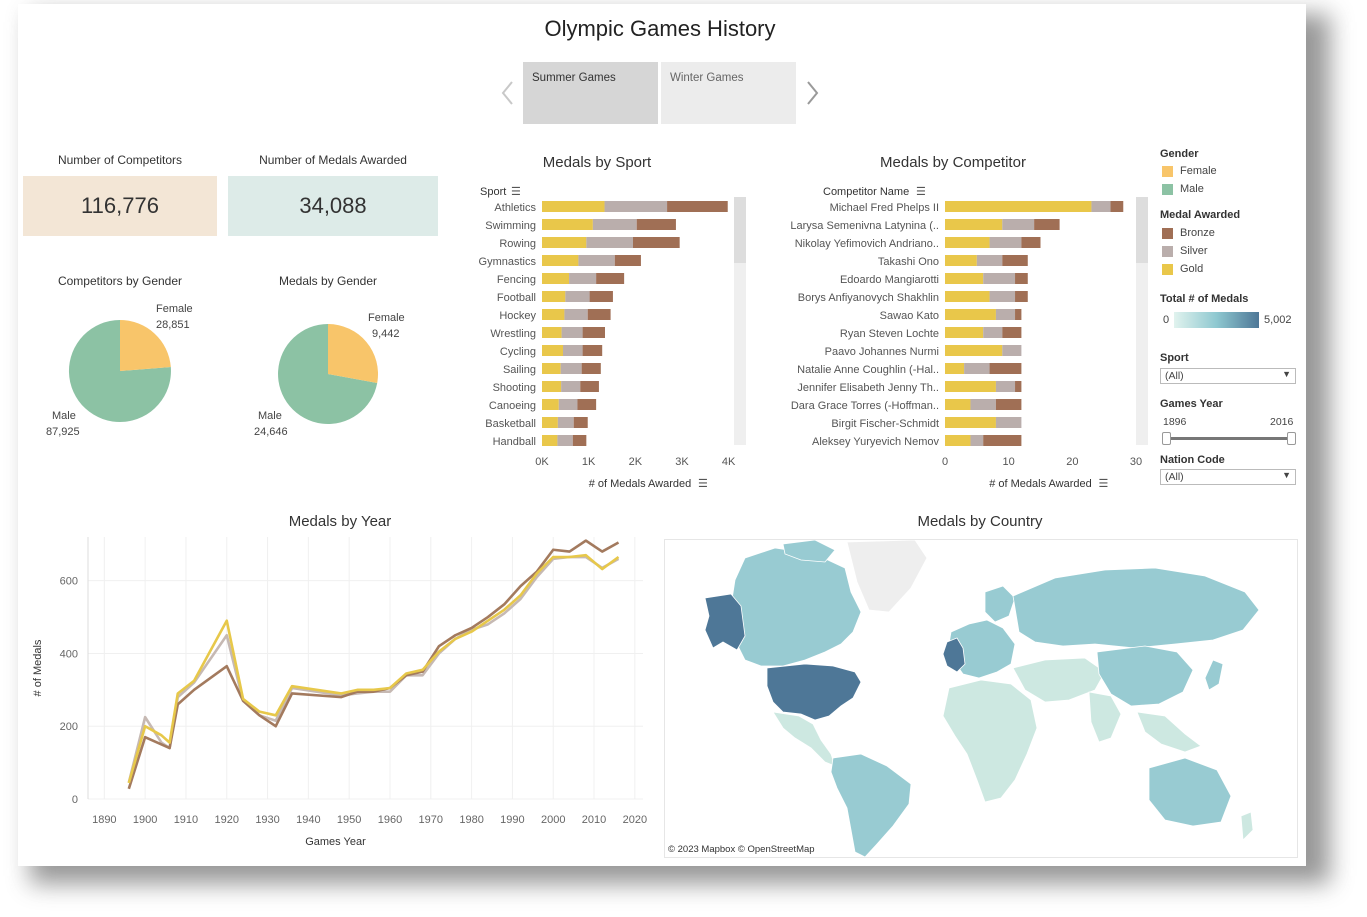 This screenshot has width=1367, height=917. Describe the element at coordinates (1229, 438) in the screenshot. I see `filter-year-slider-track` at that location.